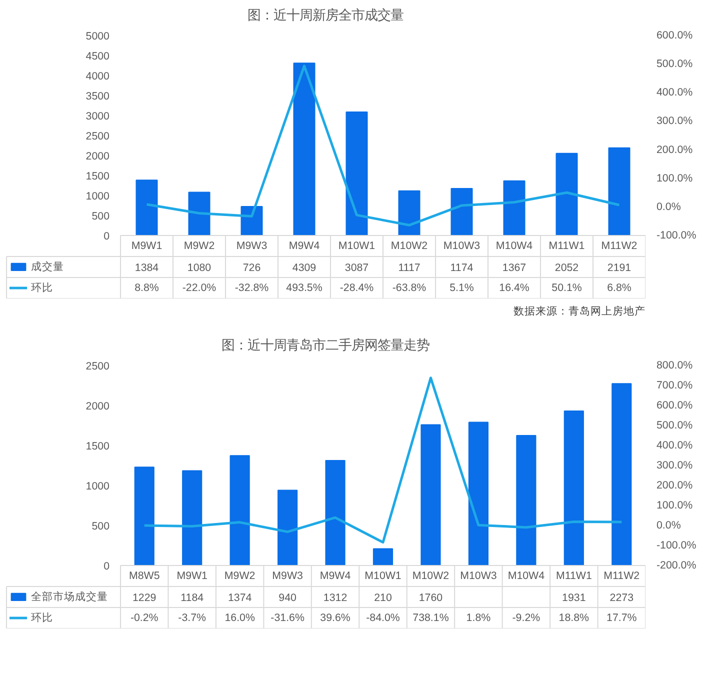 This screenshot has width=723, height=686. Describe the element at coordinates (287, 598) in the screenshot. I see `data-label: 940` at that location.